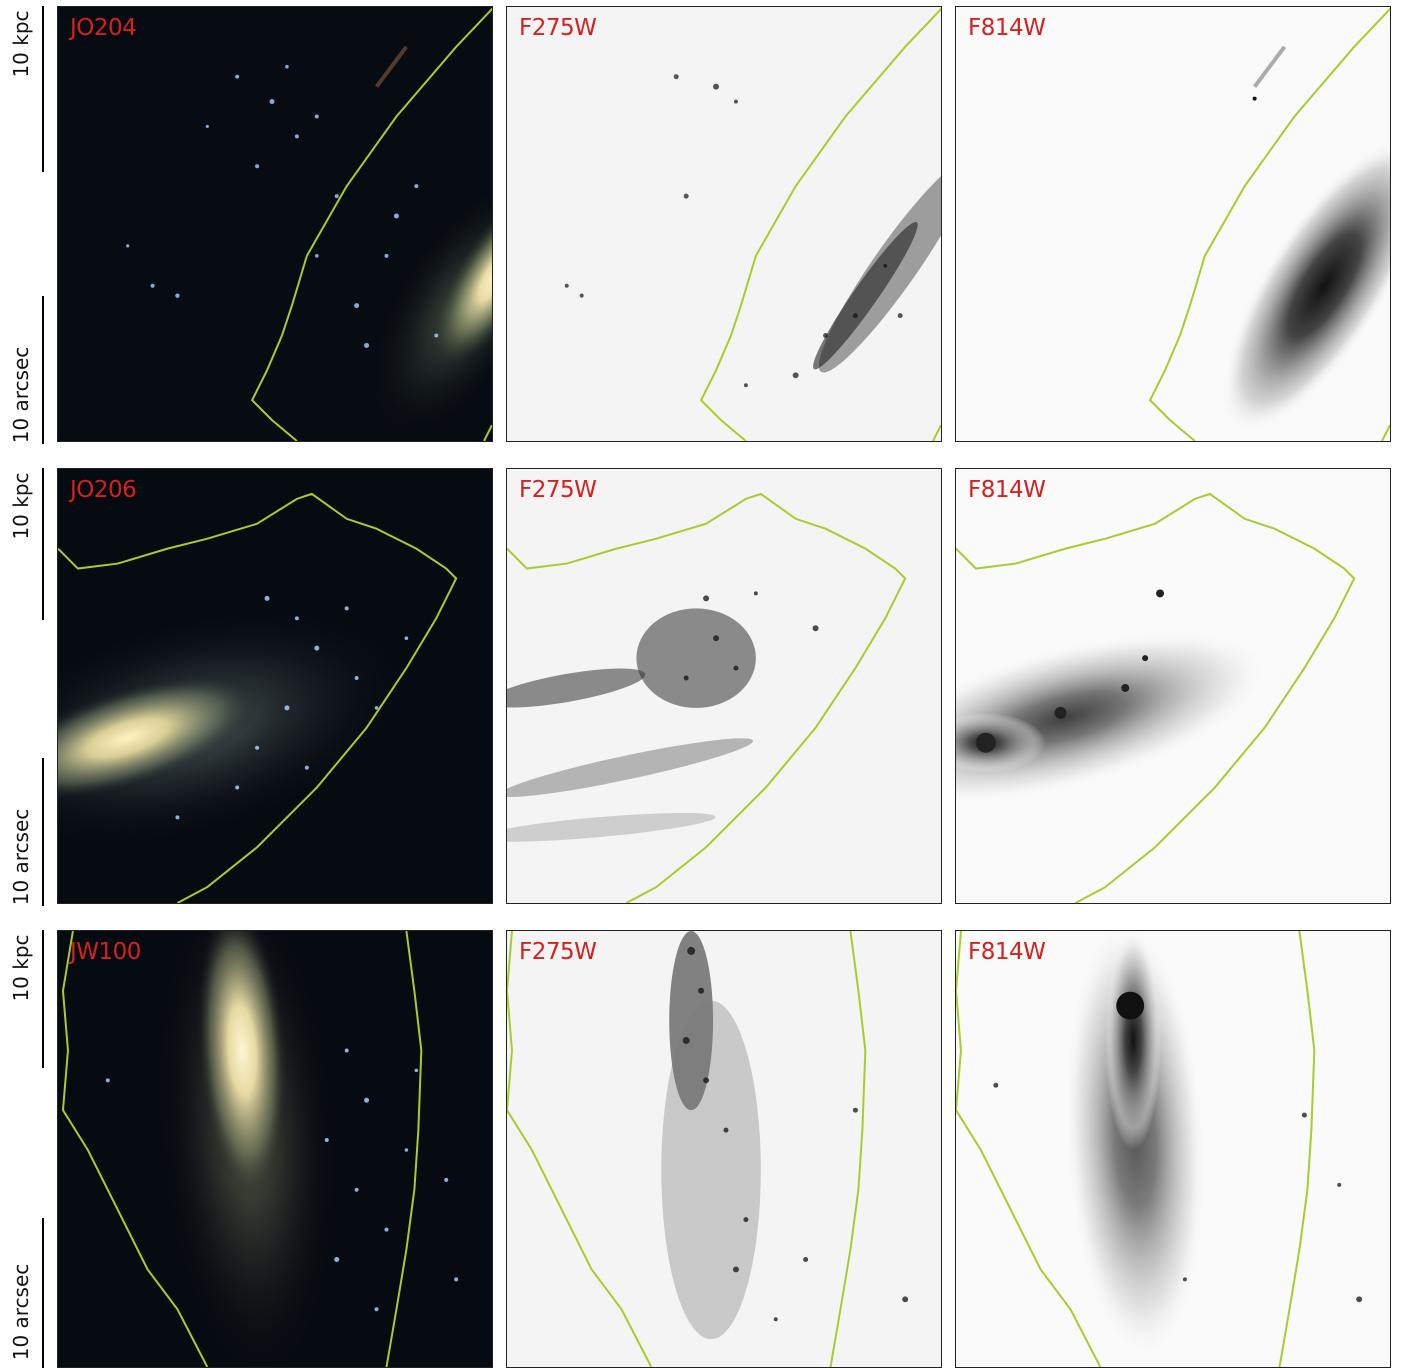 Image resolution: width=1401 pixels, height=1368 pixels. Describe the element at coordinates (103, 28) in the screenshot. I see `galaxy-name-label: JO204` at that location.